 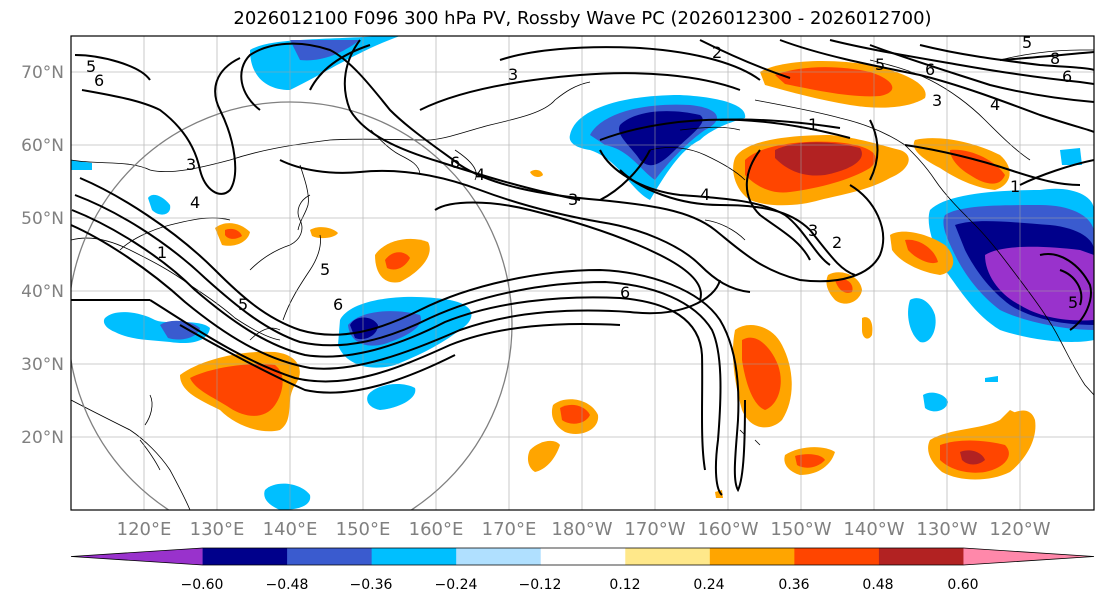 What do you see at coordinates (654, 529) in the screenshot?
I see `lon-label: 170°W` at bounding box center [654, 529].